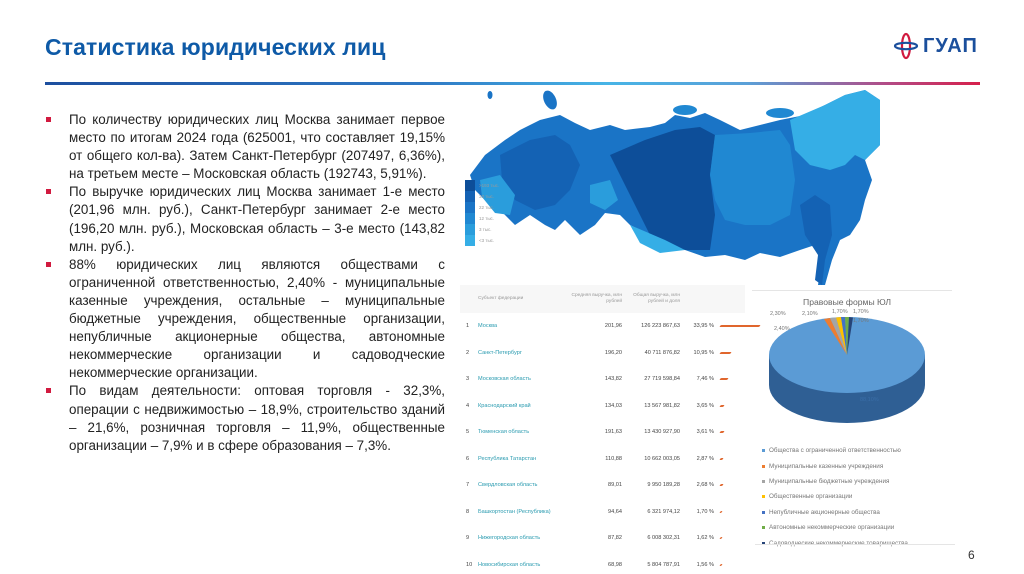  I want to click on region-link: Санкт-Петербург, so click(500, 352).